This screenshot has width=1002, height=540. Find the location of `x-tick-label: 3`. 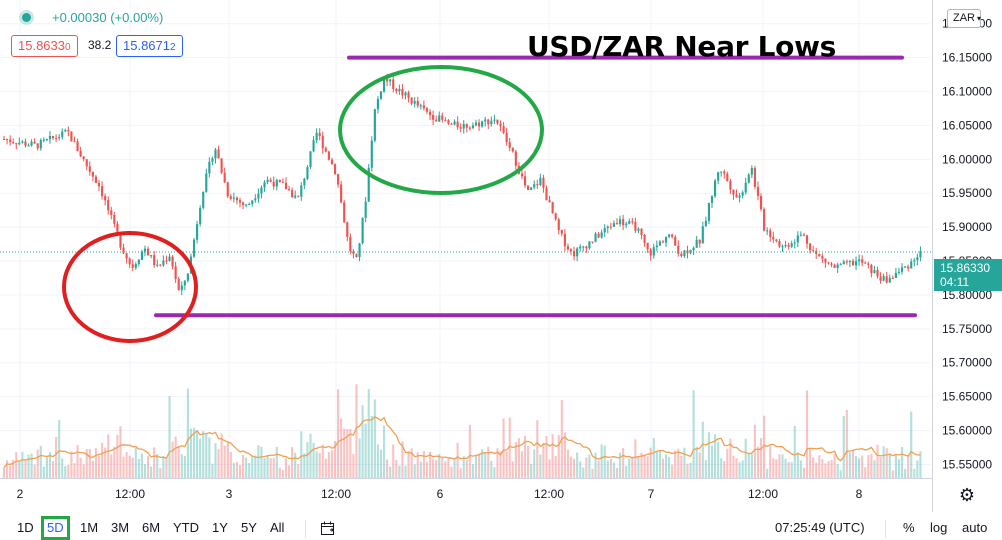

x-tick-label: 3 is located at coordinates (229, 494).